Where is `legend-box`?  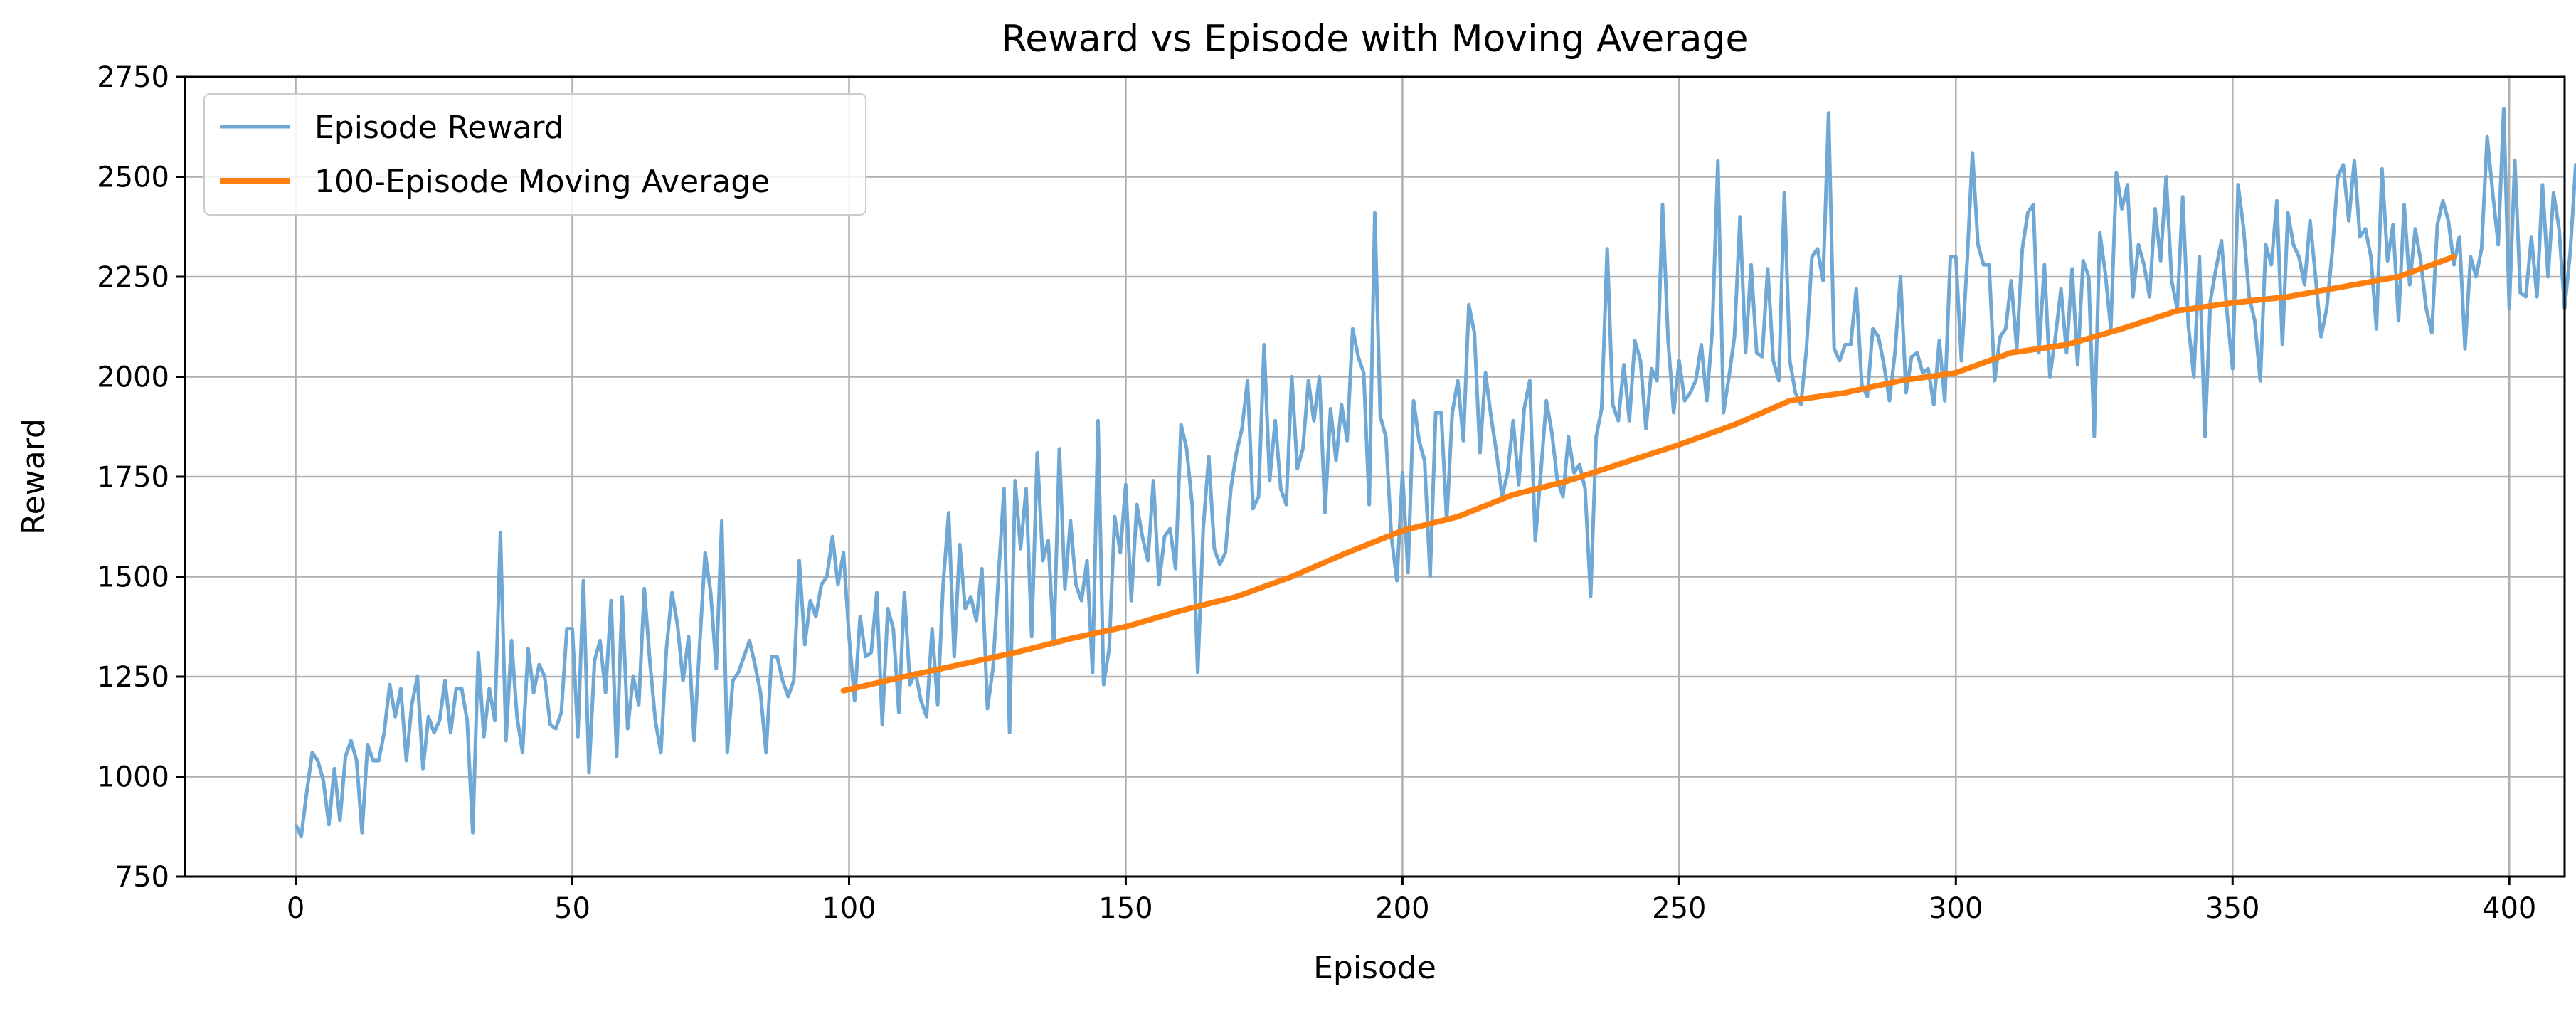
legend-box is located at coordinates (534, 154).